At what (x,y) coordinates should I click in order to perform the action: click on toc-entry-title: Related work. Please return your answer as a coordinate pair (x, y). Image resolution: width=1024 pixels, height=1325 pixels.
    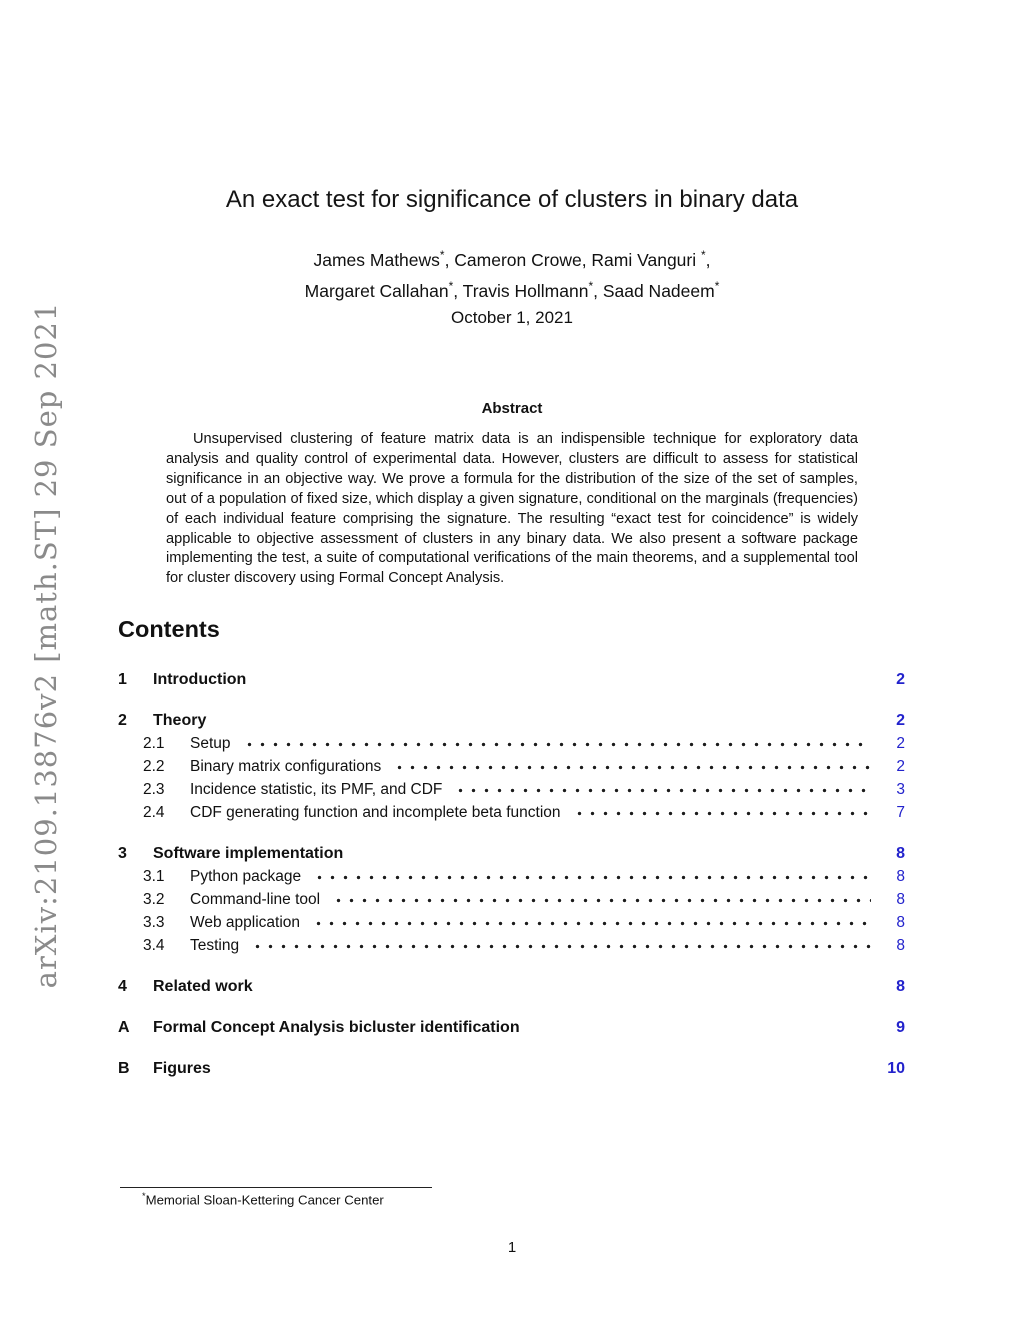
    Looking at the image, I should click on (203, 986).